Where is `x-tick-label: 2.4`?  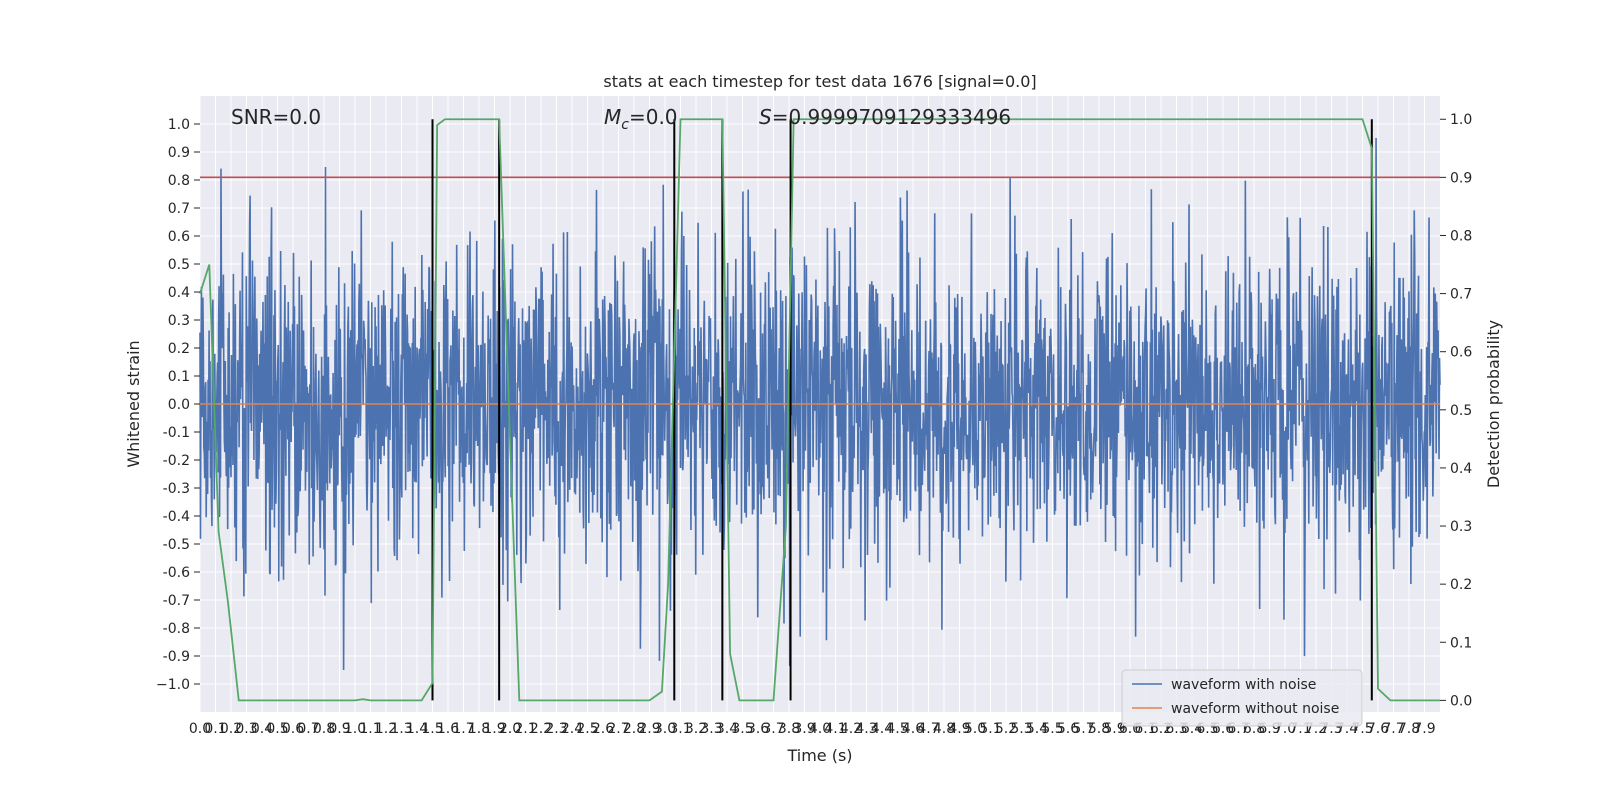 x-tick-label: 2.4 is located at coordinates (572, 729).